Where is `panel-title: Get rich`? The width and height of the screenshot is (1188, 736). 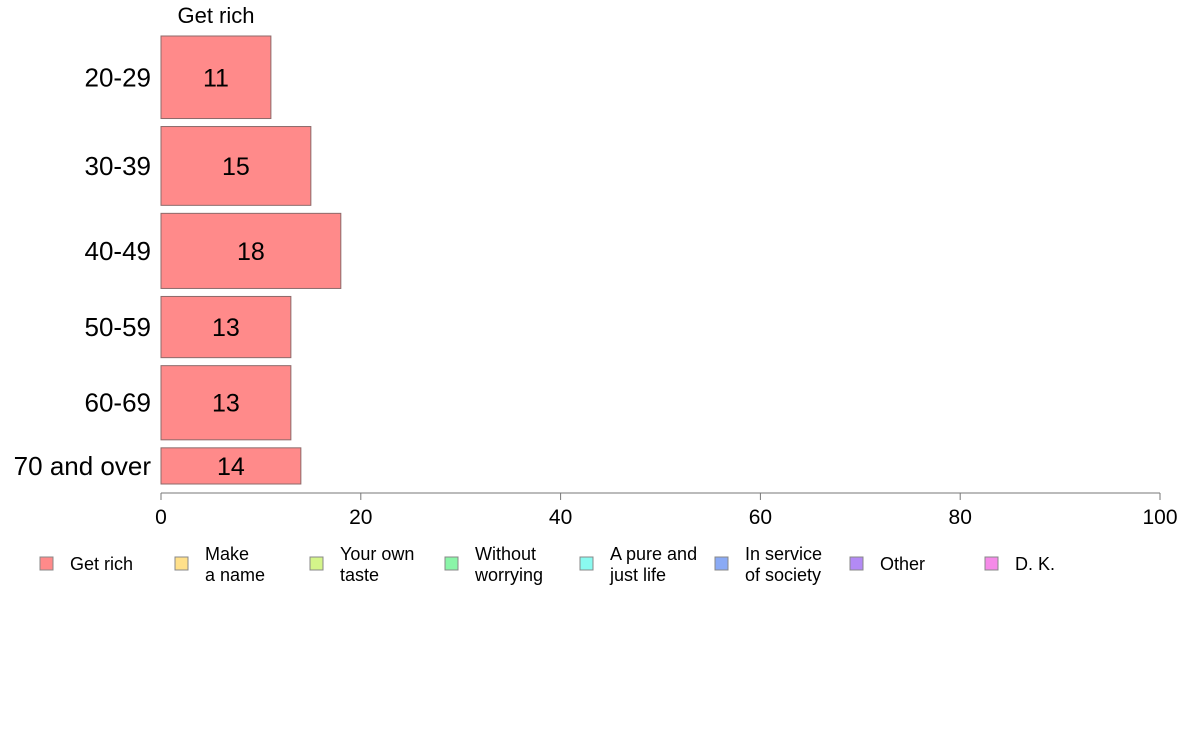 panel-title: Get rich is located at coordinates (215, 15).